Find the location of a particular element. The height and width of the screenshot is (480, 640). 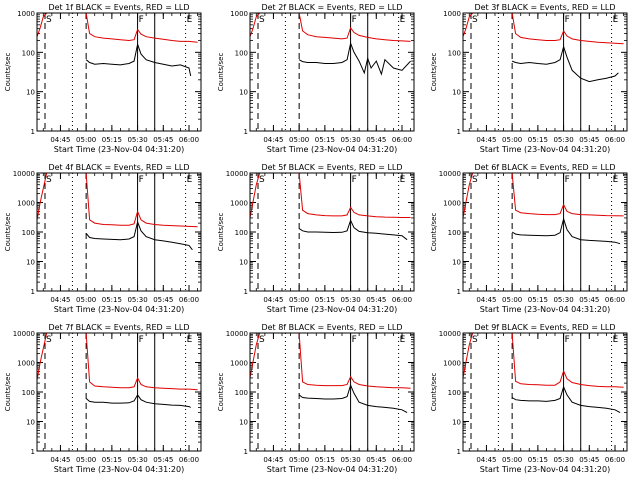

panel-title: Det 9f BLACK = Events, RED = LLD is located at coordinates (544, 327).